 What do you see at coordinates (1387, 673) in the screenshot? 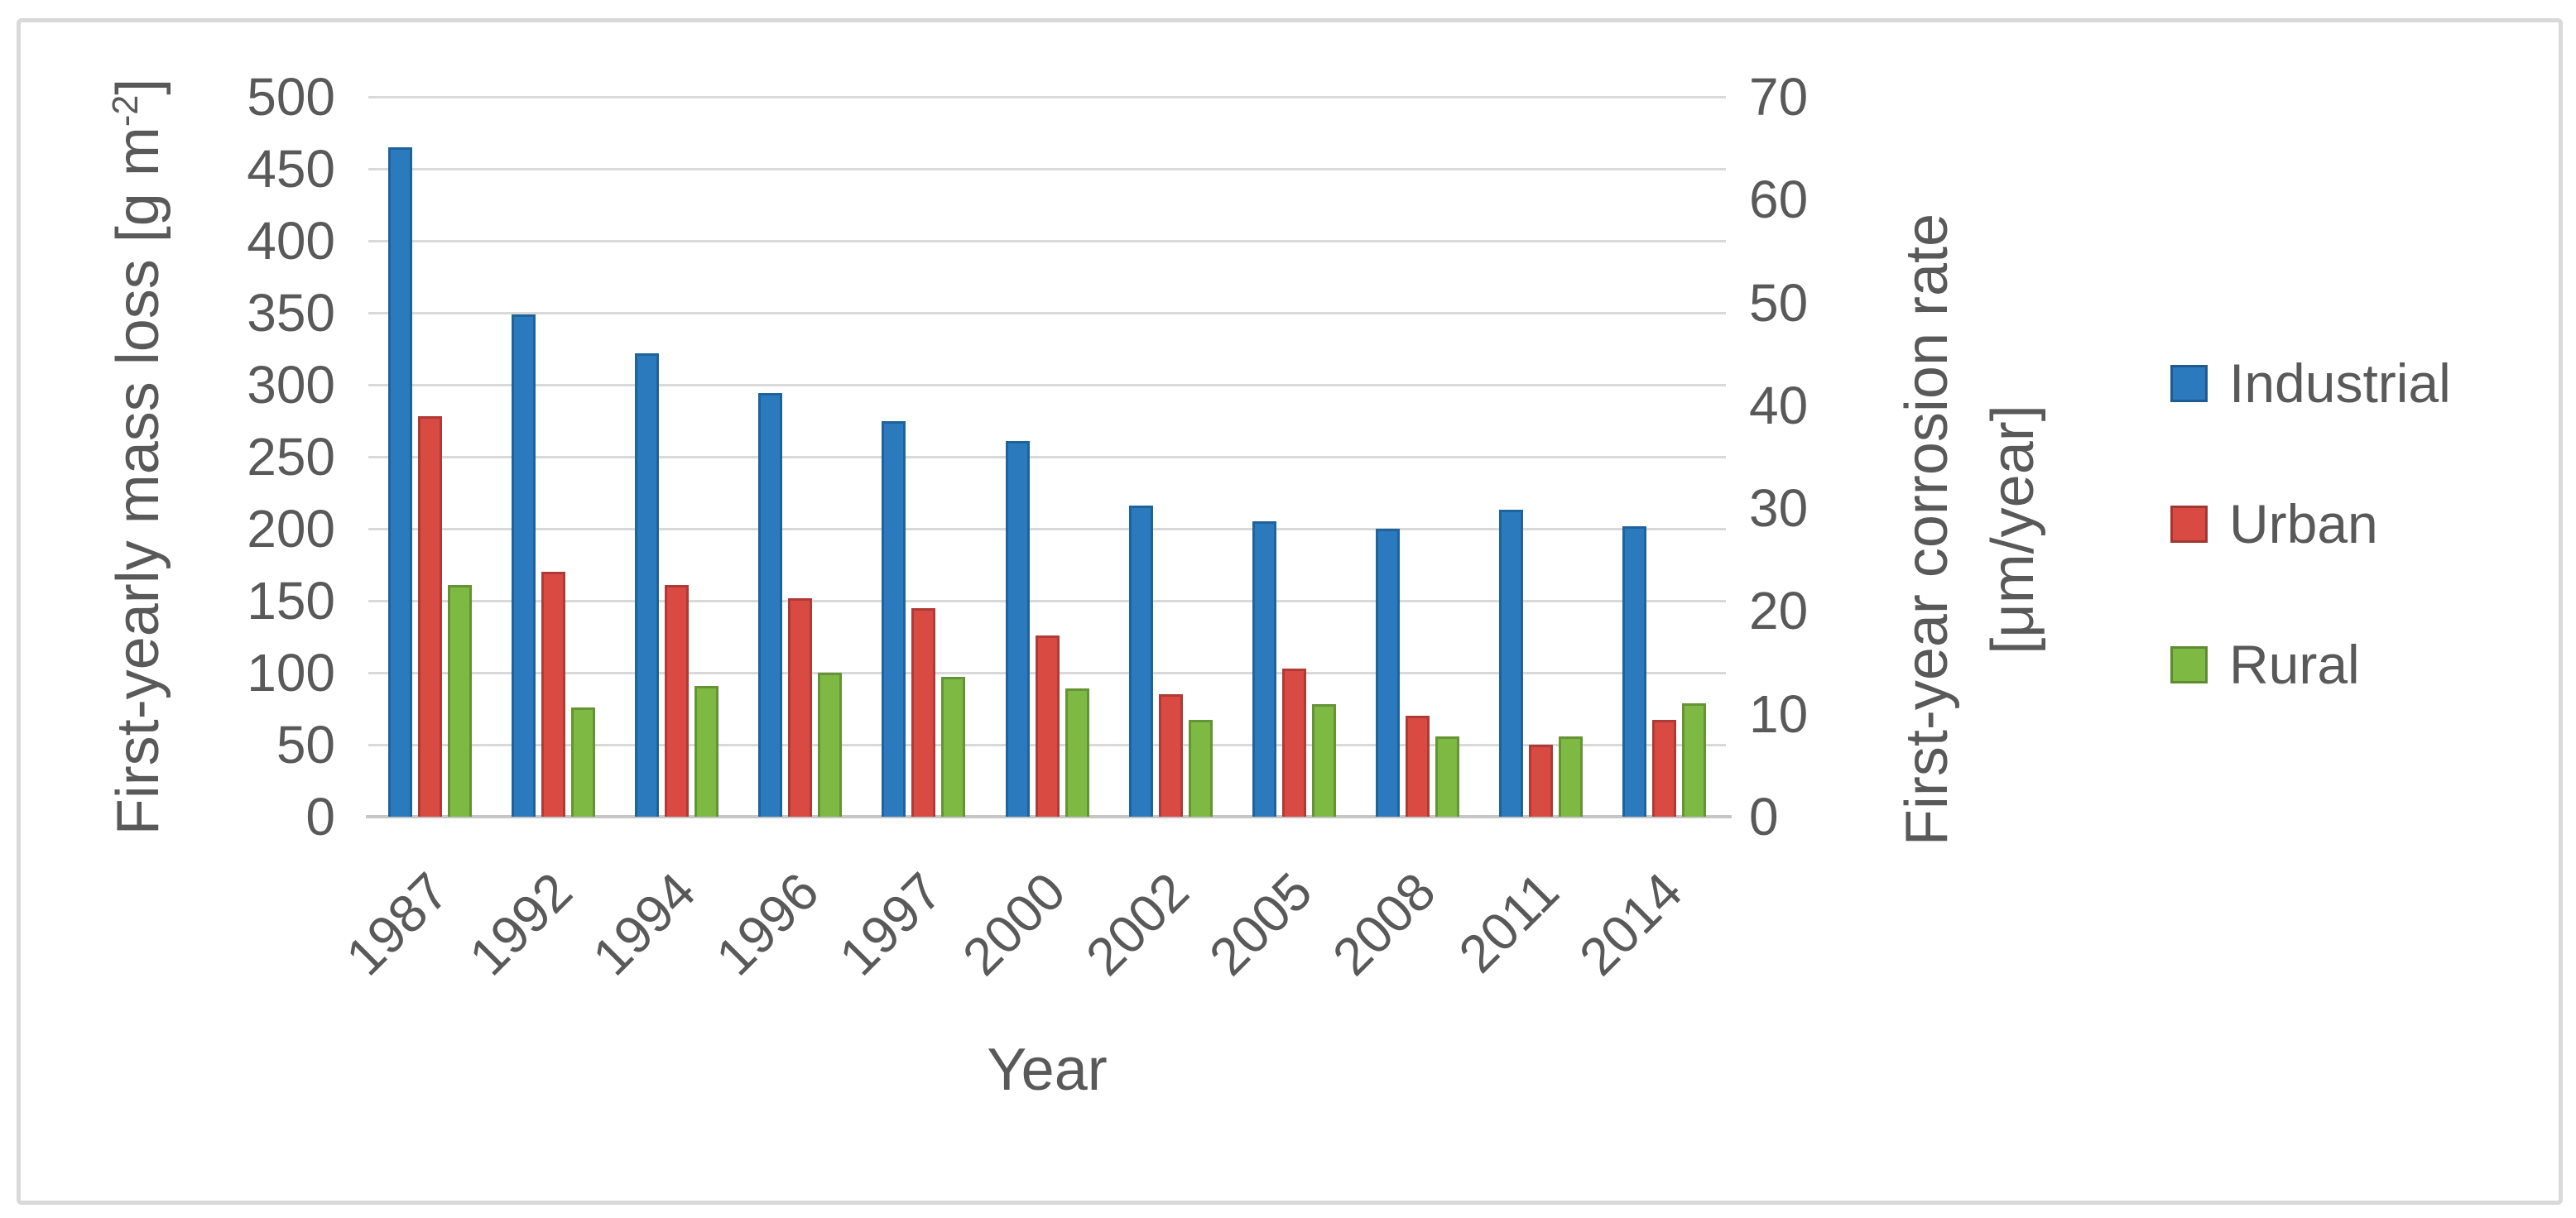
I see `bar-industrial-2008` at bounding box center [1387, 673].